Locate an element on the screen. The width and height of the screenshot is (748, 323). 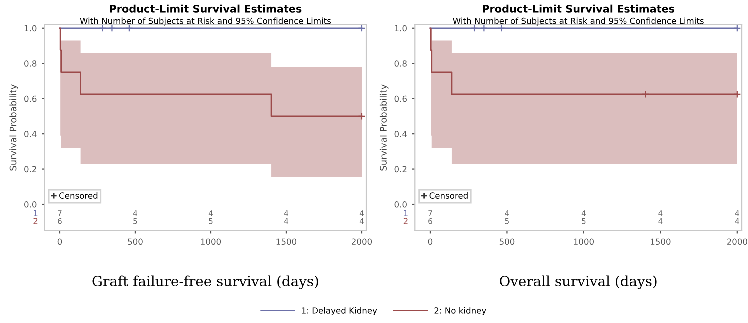
x-axis-title: Overall survival (days) is located at coordinates (578, 283).